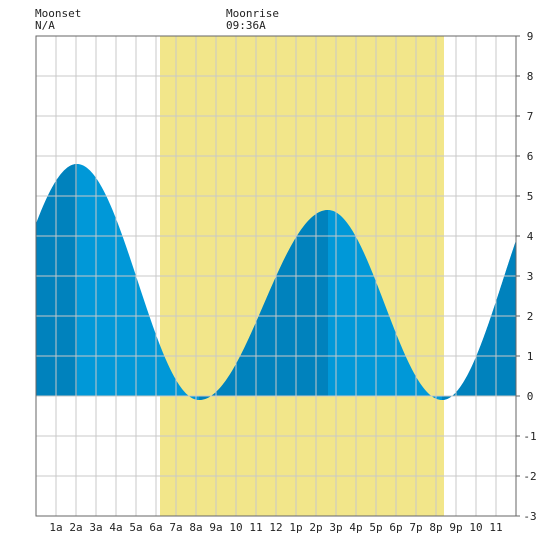 The height and width of the screenshot is (550, 550). I want to click on x-tick-label: 3p, so click(335, 527).